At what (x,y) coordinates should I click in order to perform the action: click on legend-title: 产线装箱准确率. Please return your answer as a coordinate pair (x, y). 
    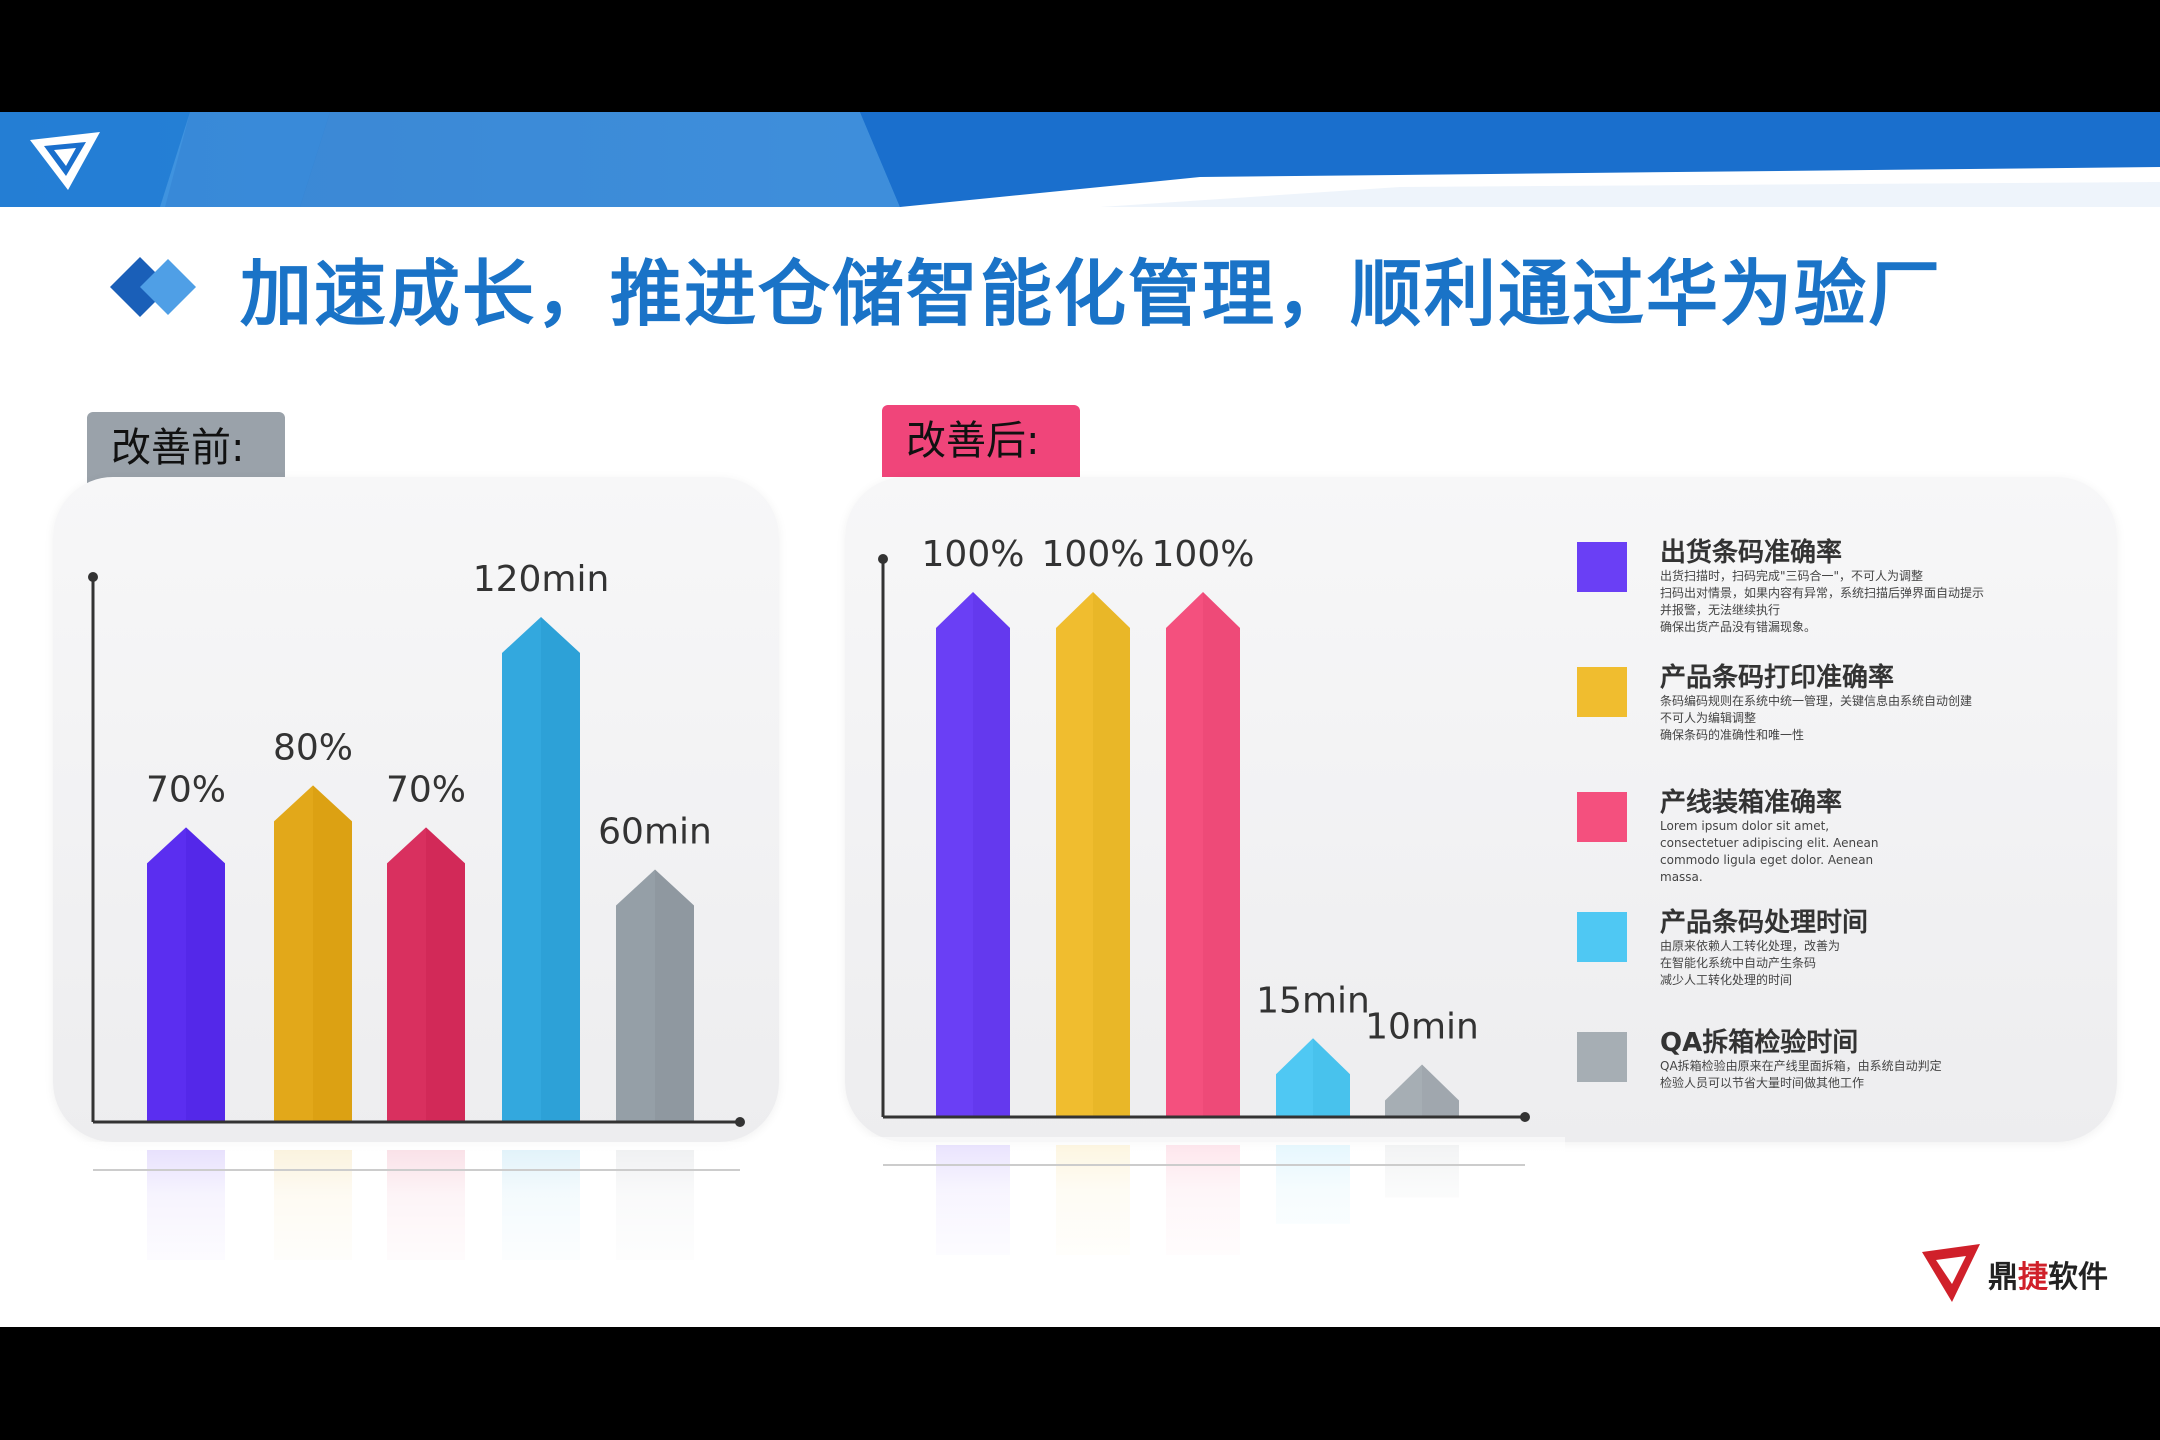
    Looking at the image, I should click on (1751, 803).